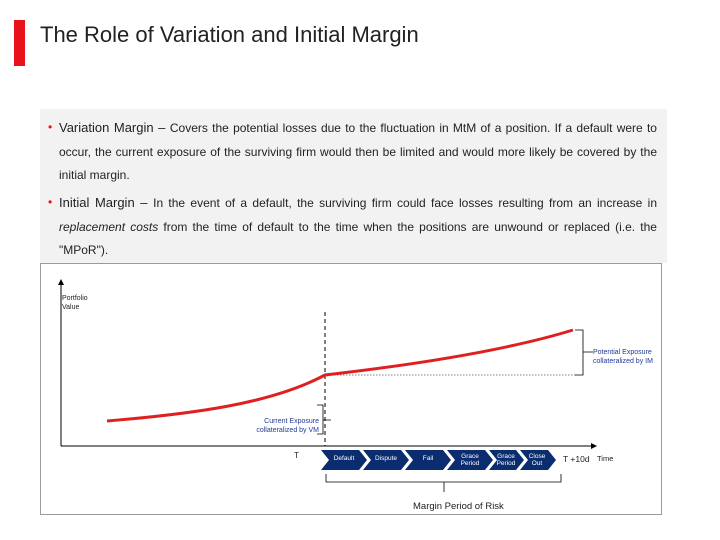 The height and width of the screenshot is (540, 720). I want to click on y-axis-label: Portfolio Value, so click(75, 303).